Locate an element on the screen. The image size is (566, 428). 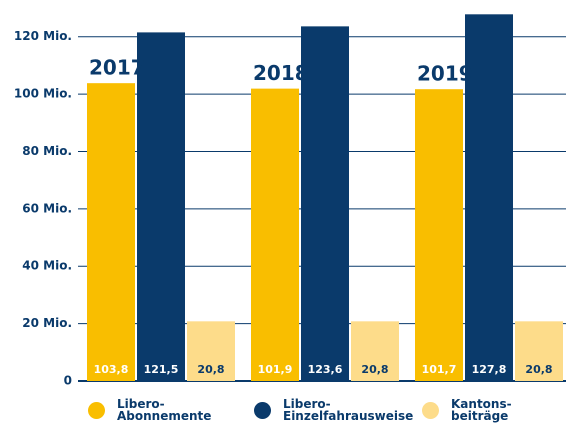
y-tick-label: 40 Mio. is located at coordinates (47, 266).